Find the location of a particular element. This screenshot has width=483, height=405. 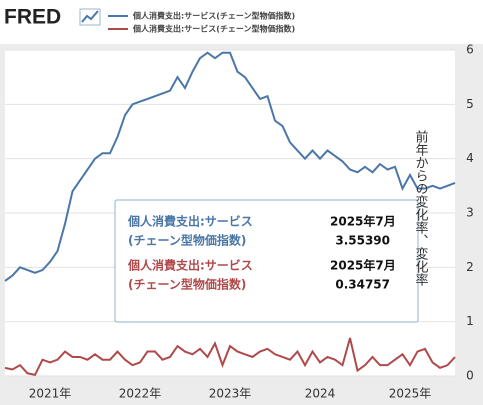

y-tick-label: 0 is located at coordinates (470, 376).